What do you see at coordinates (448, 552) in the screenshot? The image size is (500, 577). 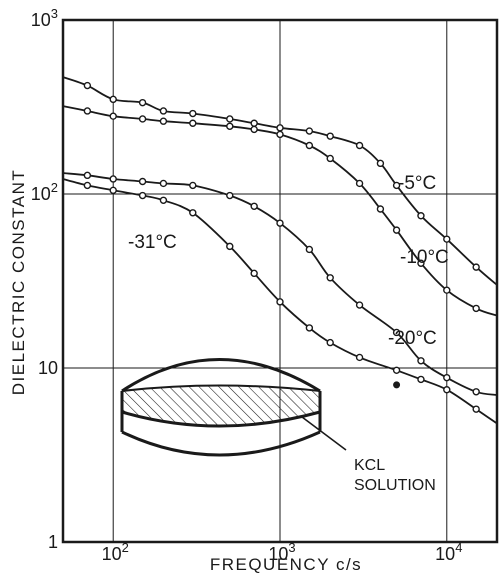 I see `x-tick-label-2: 10⁴` at bounding box center [448, 552].